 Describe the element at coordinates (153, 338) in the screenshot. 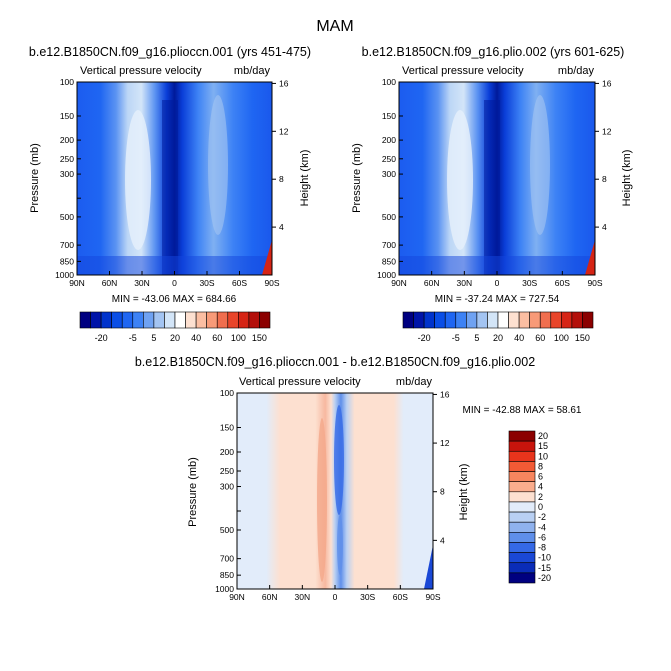

I see `colorbar-label: 5` at that location.